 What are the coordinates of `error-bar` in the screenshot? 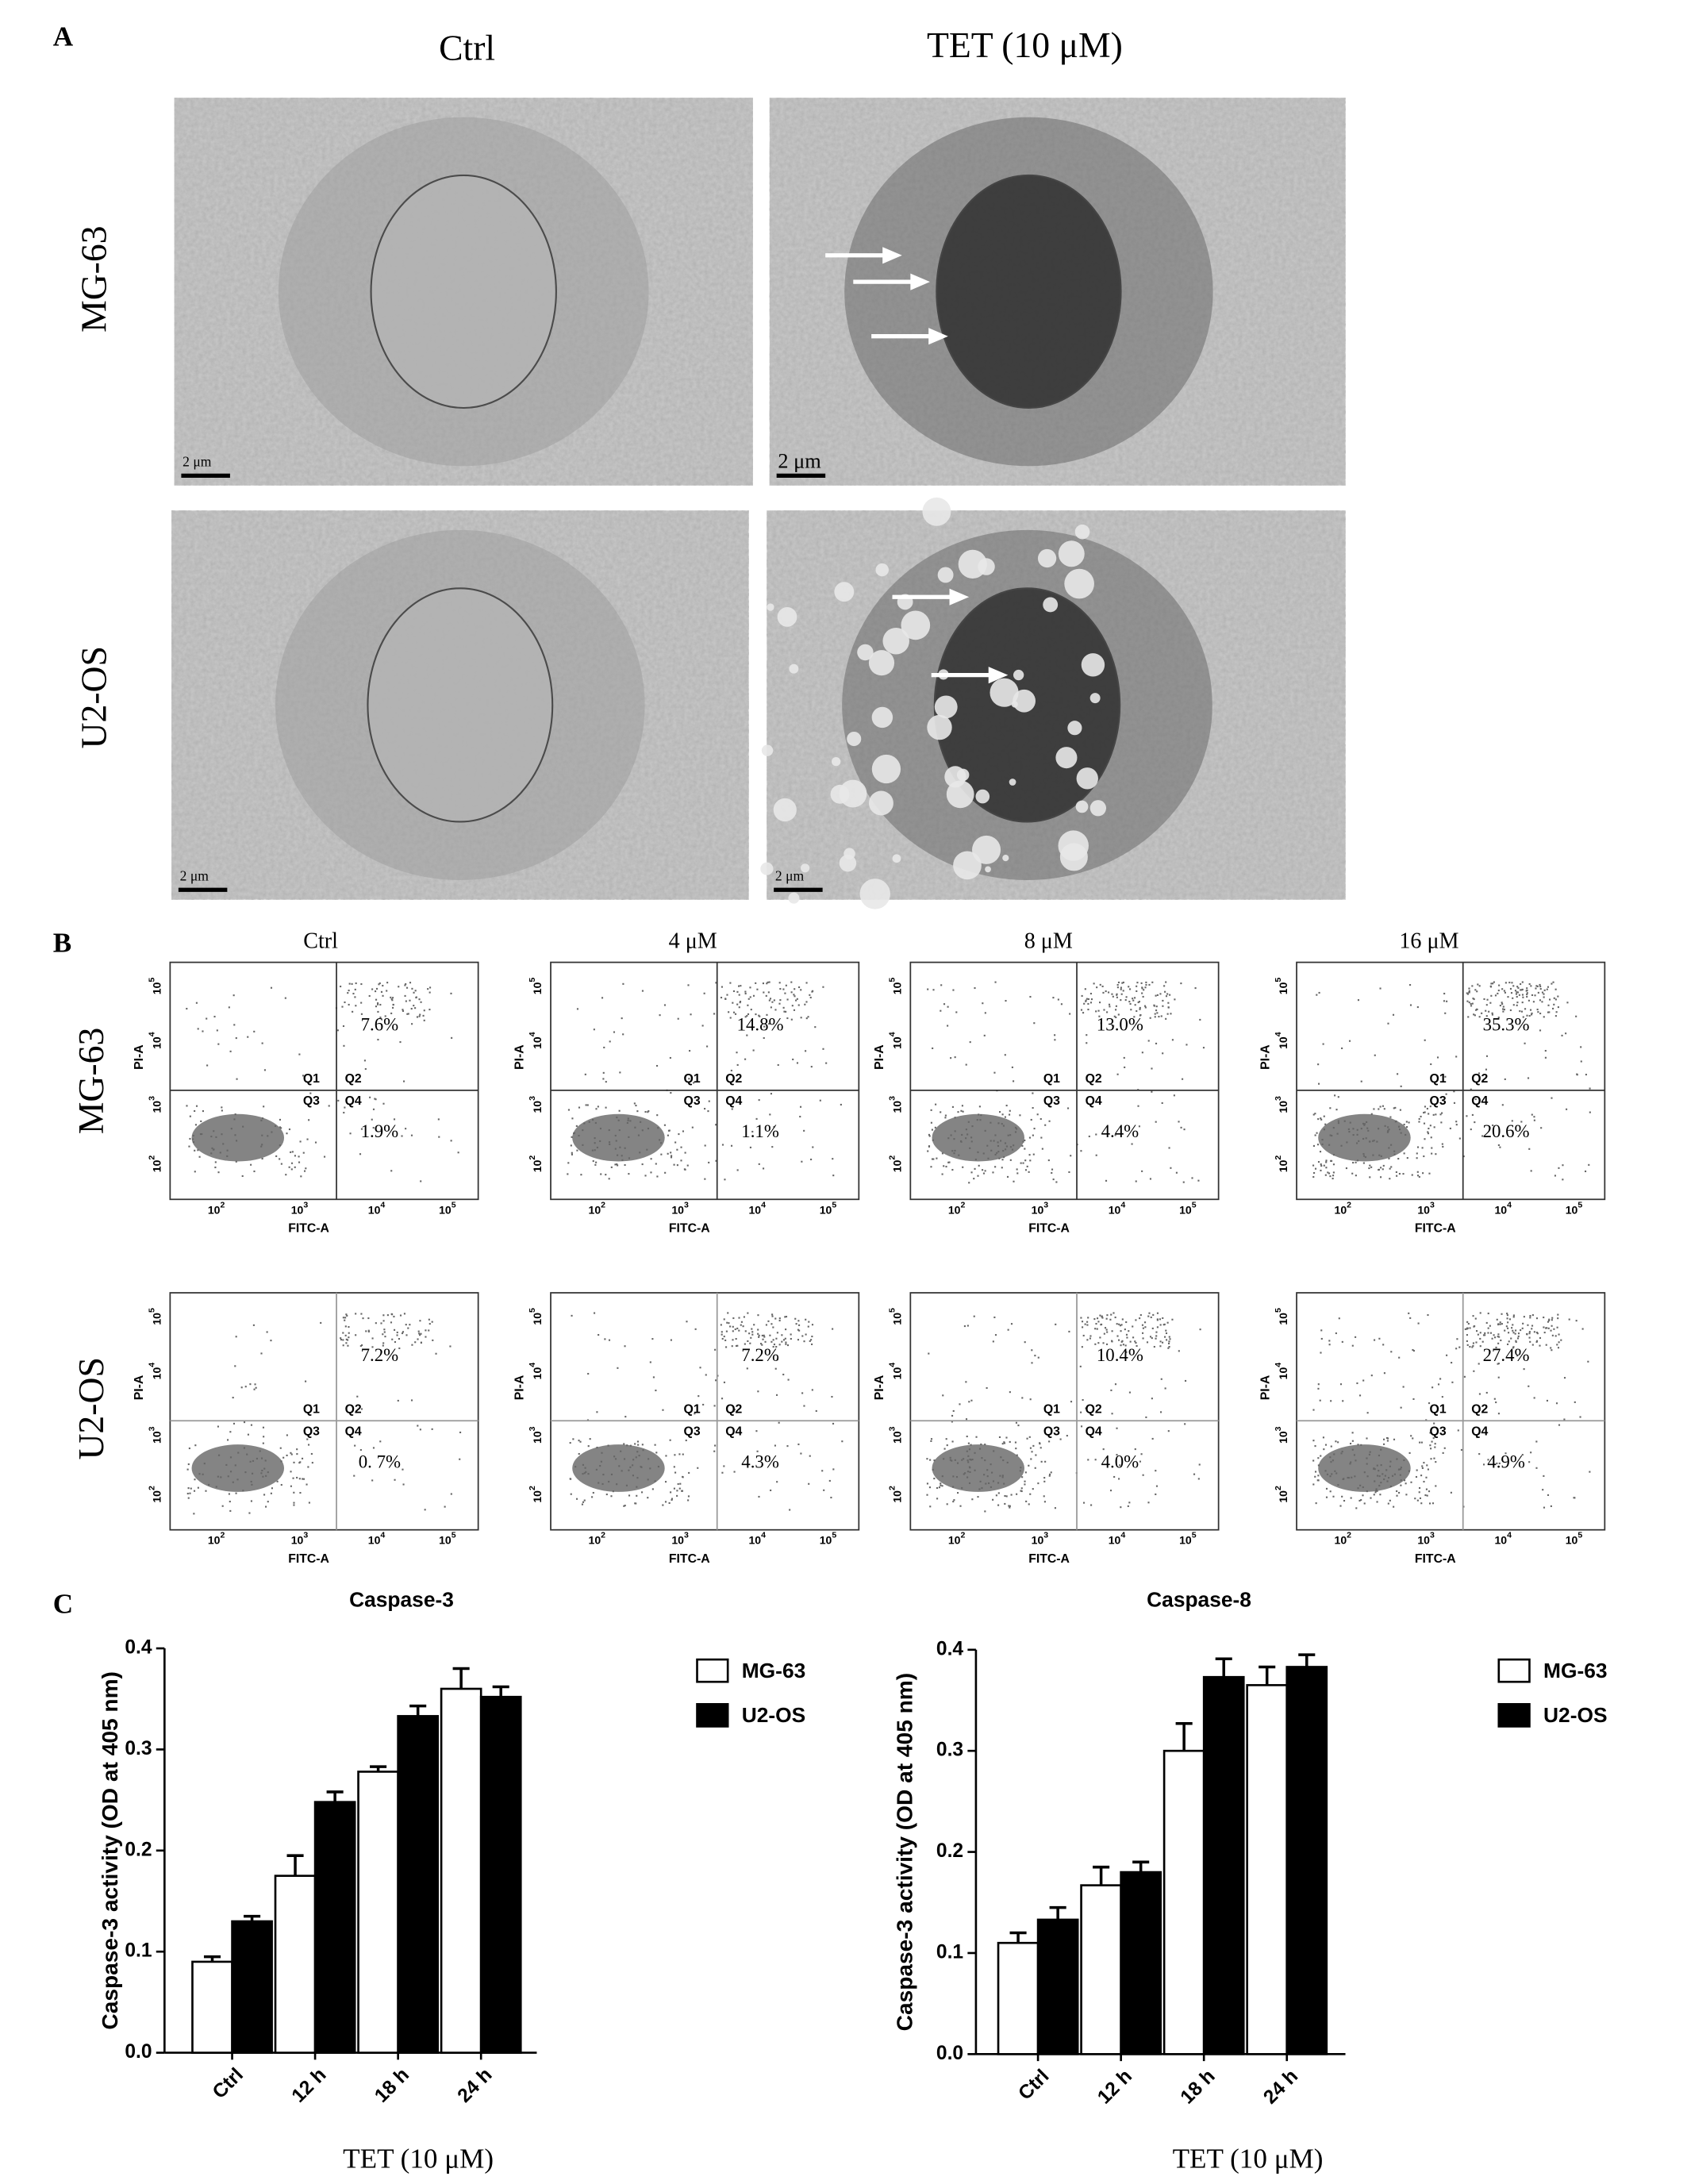 It's located at (1018, 1937).